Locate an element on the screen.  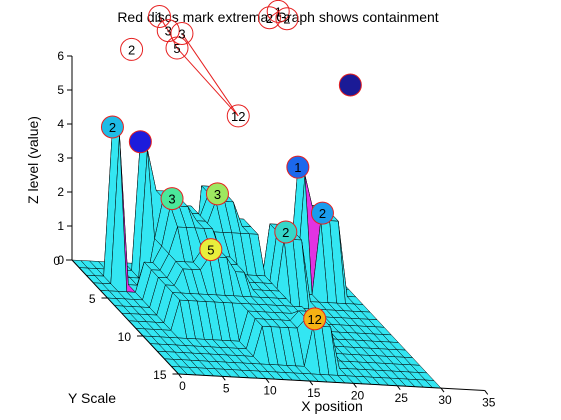
x-tick-label: 25 is located at coordinates (402, 398).